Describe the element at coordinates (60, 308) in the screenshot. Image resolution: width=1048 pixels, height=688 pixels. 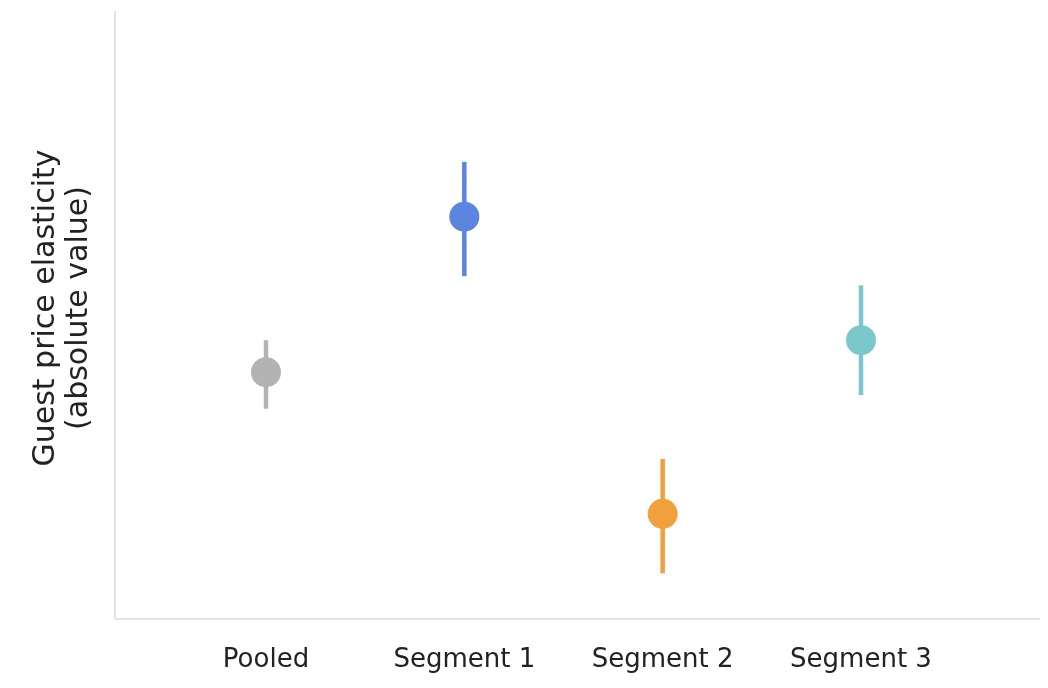
I see `y-axis-title: Guest price elasticity (absolute value)` at that location.